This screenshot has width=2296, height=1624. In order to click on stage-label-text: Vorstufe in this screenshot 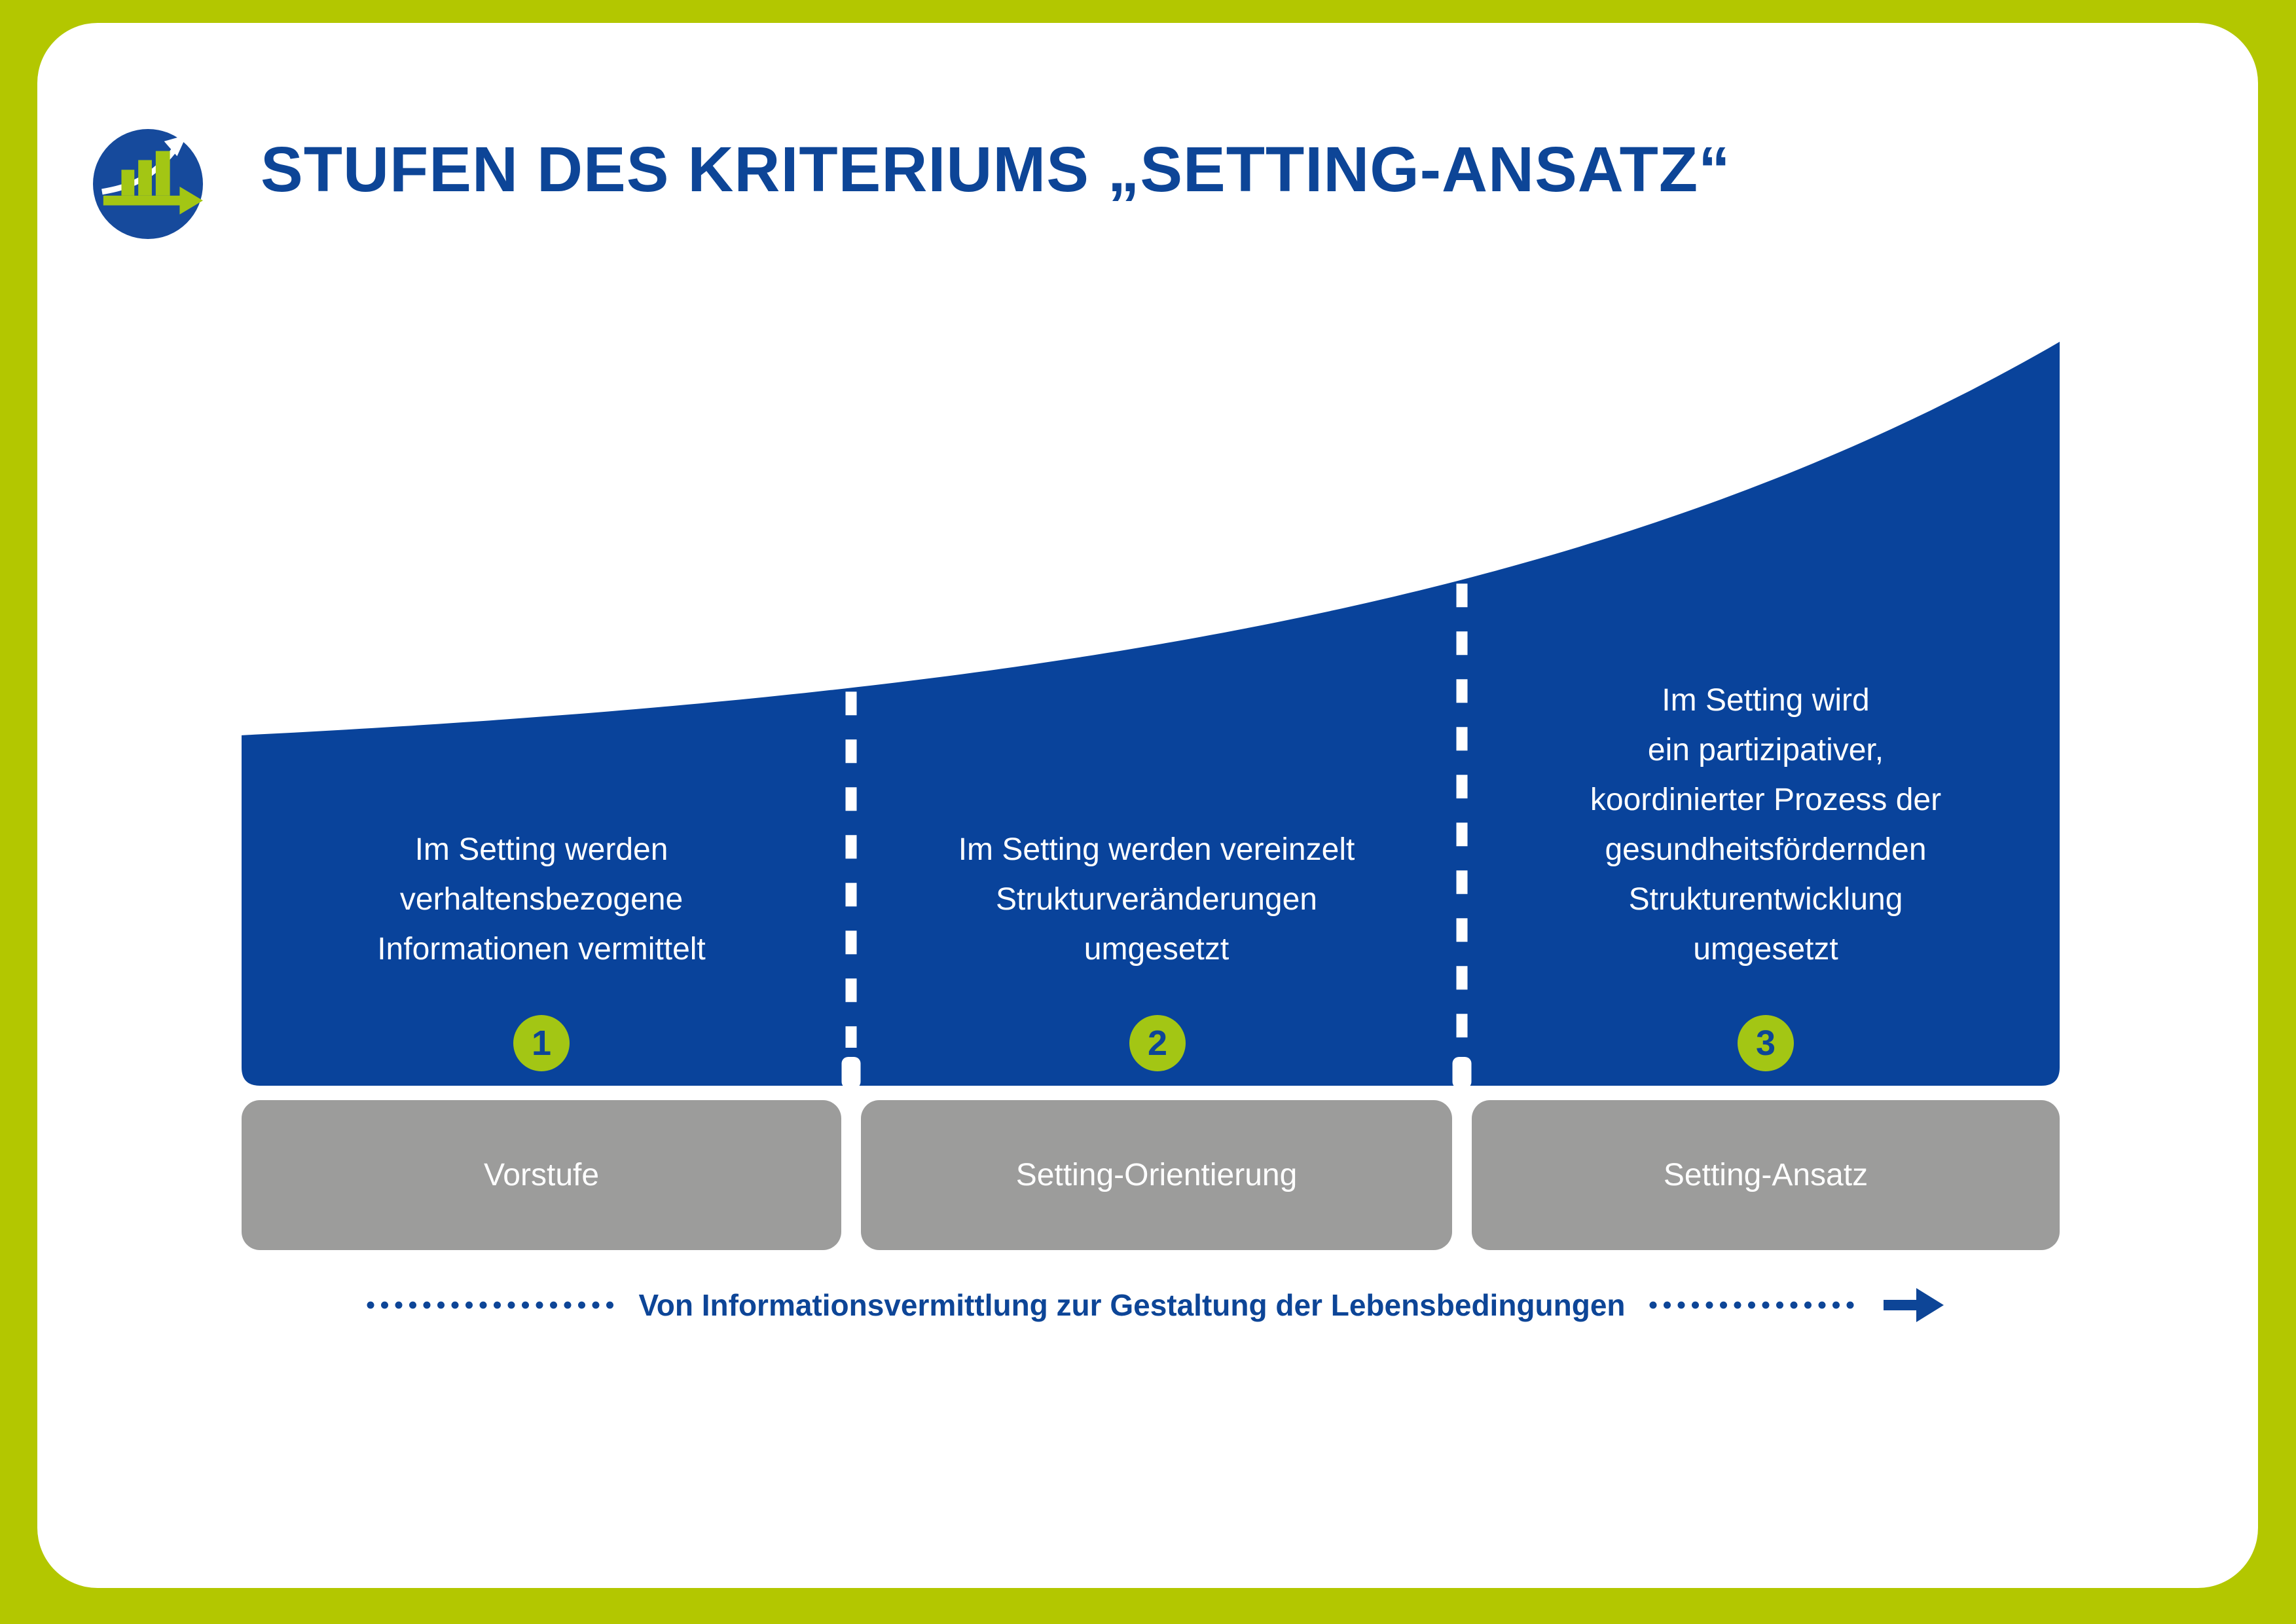, I will do `click(541, 1175)`.